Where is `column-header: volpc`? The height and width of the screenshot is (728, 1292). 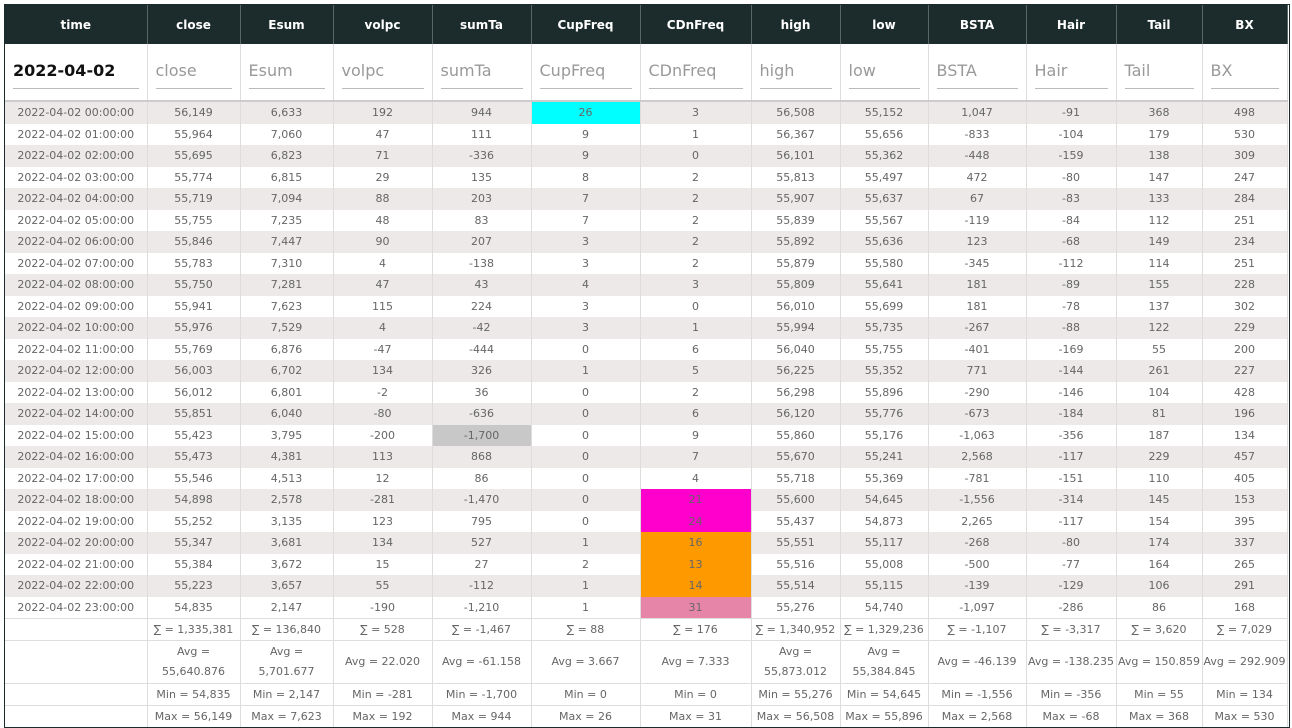 column-header: volpc is located at coordinates (383, 24).